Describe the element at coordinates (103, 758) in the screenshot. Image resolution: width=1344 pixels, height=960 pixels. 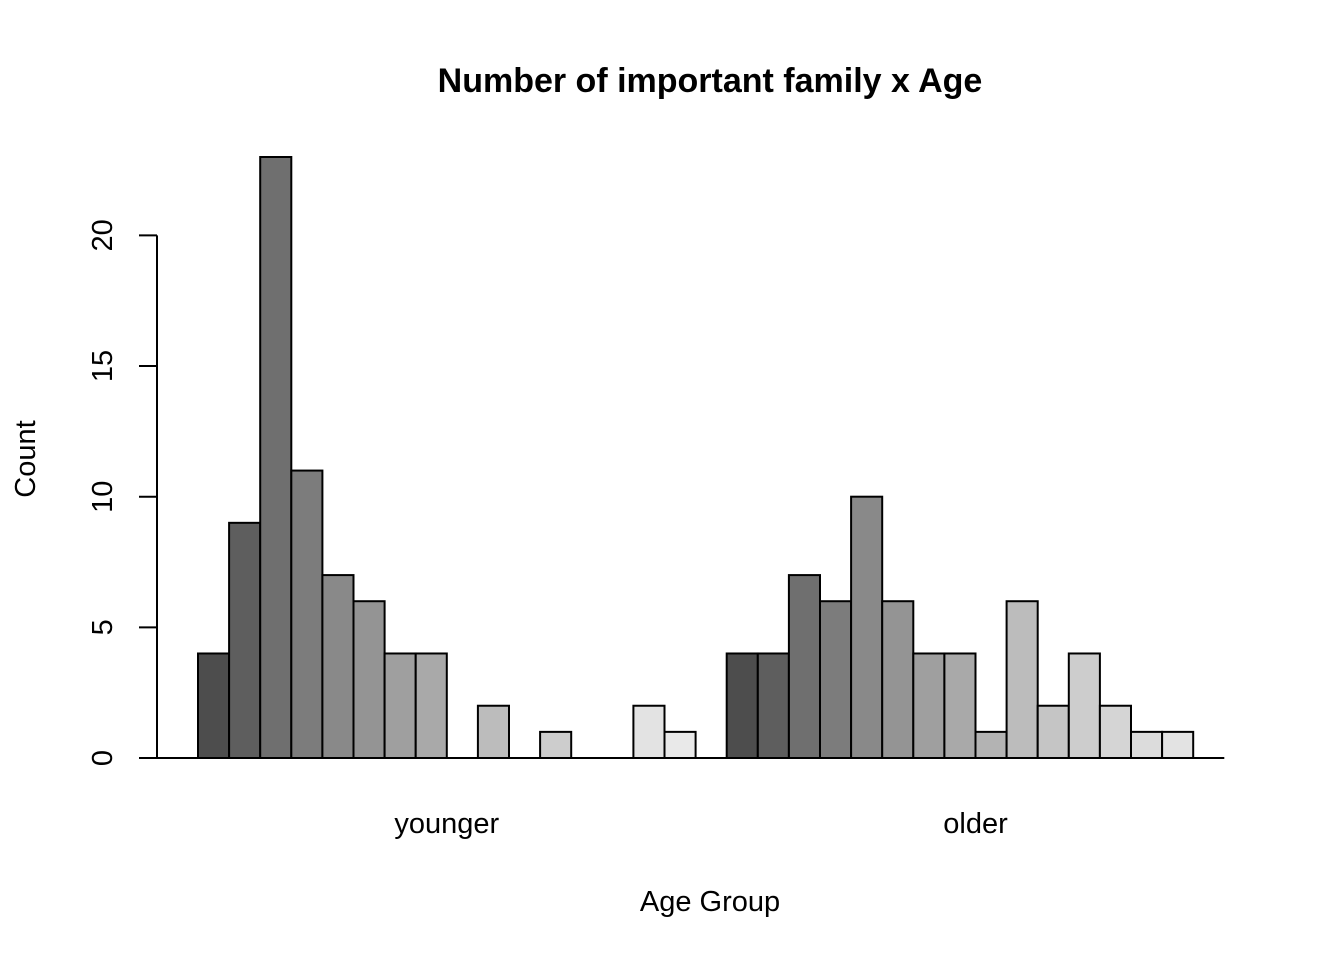
I see `y-tick-label: 0` at that location.